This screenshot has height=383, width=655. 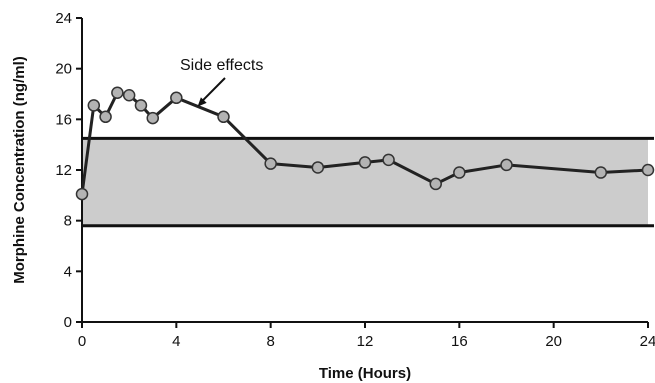 What do you see at coordinates (63, 69) in the screenshot?
I see `y-tick-label: 20` at bounding box center [63, 69].